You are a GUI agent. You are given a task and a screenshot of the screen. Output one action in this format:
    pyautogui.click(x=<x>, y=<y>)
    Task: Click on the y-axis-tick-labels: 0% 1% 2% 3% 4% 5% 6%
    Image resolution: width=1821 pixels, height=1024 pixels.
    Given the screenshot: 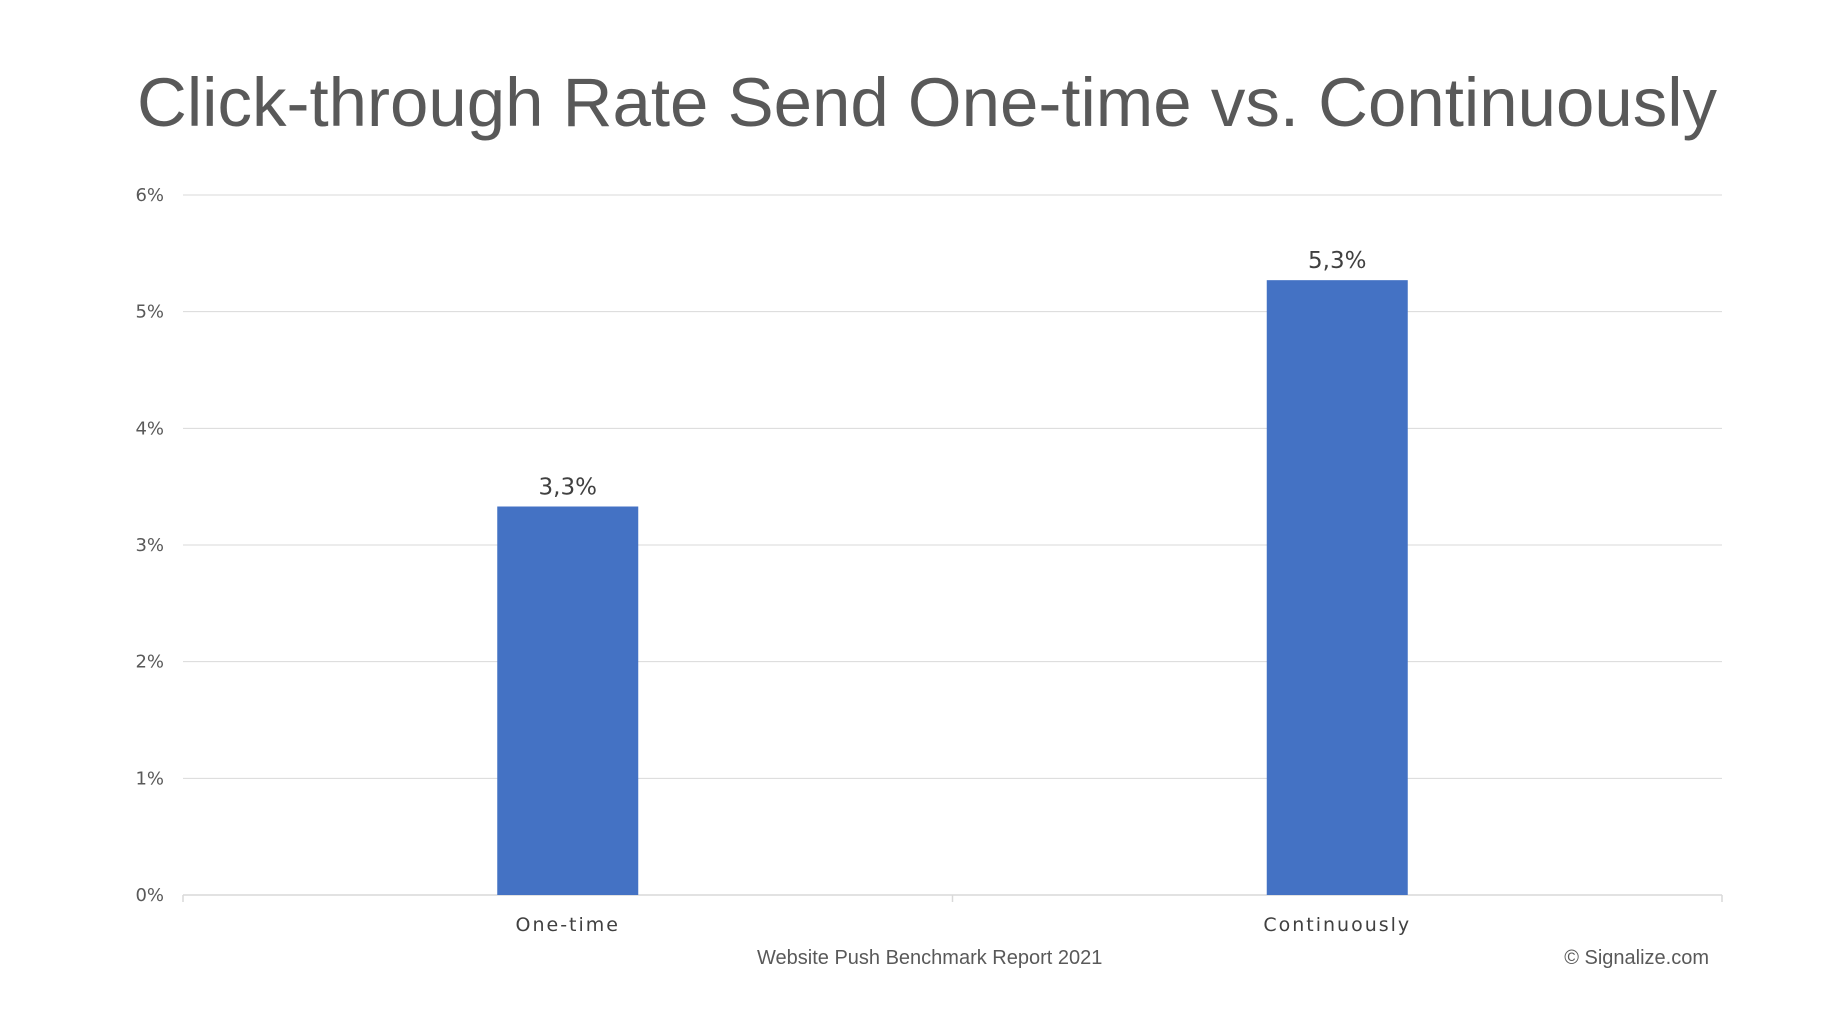 What is the action you would take?
    pyautogui.click(x=149, y=545)
    